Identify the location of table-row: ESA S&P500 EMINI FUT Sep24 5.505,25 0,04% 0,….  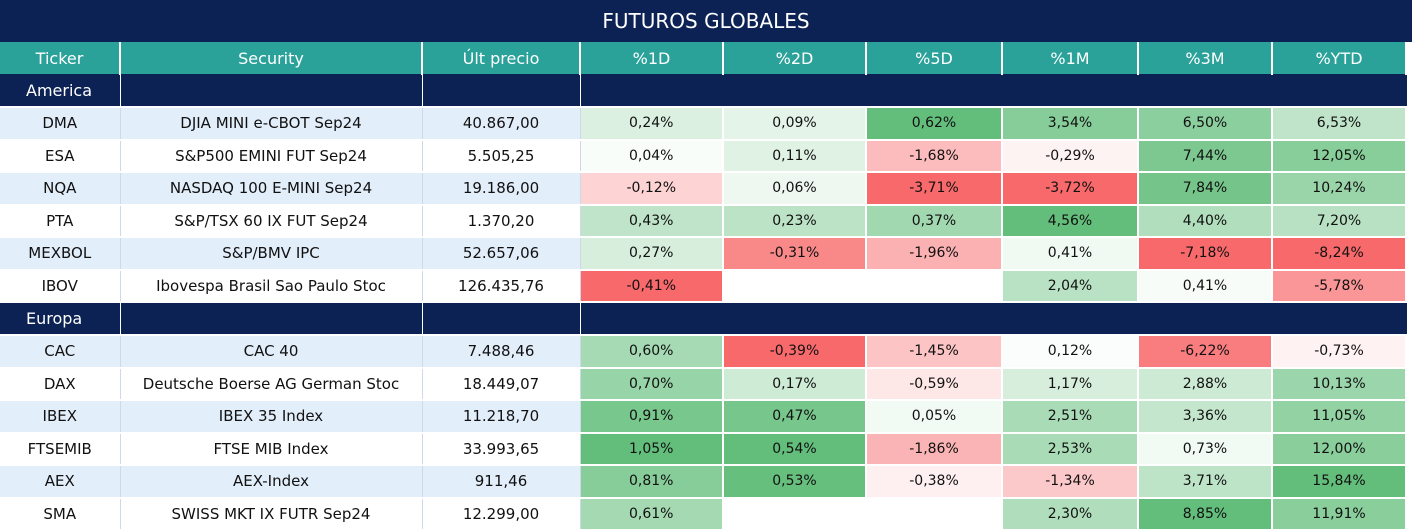
(703, 156).